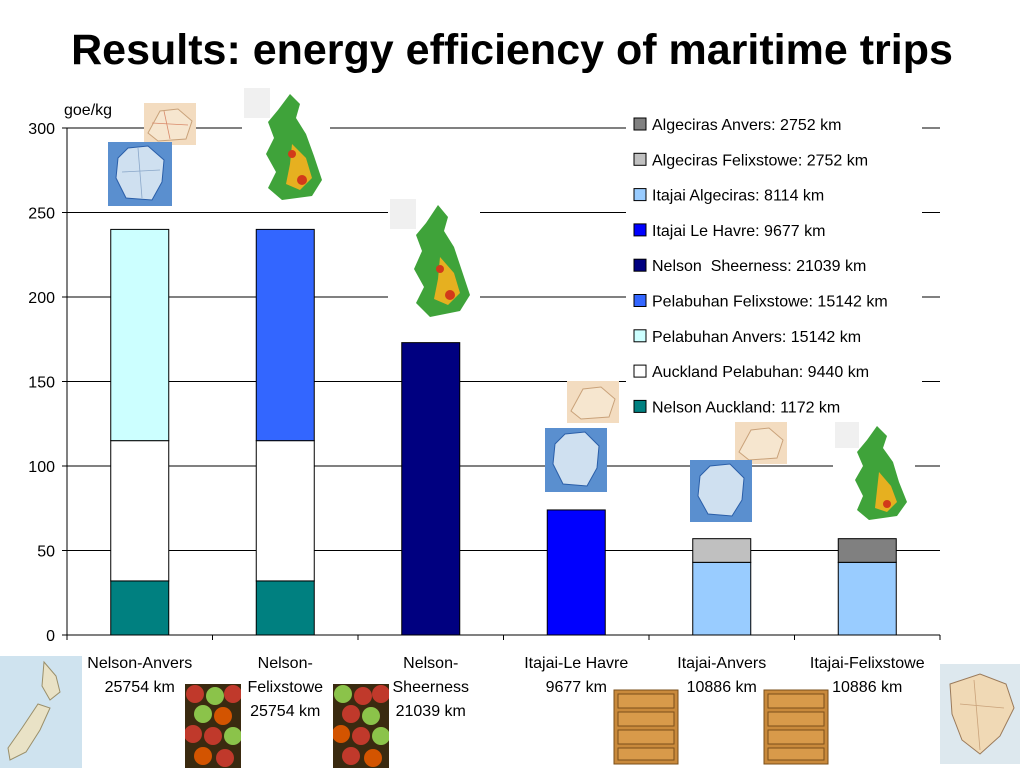 The image size is (1024, 768). Describe the element at coordinates (41, 129) in the screenshot. I see `y-tick-label: 300` at that location.